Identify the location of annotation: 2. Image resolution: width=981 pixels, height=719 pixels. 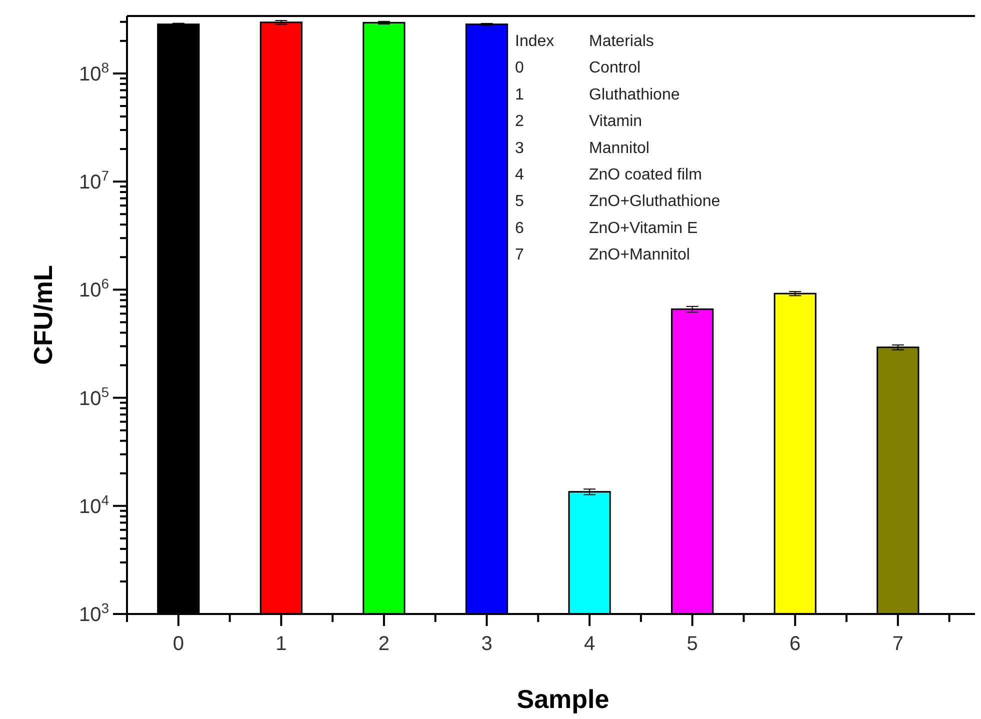
(519, 121).